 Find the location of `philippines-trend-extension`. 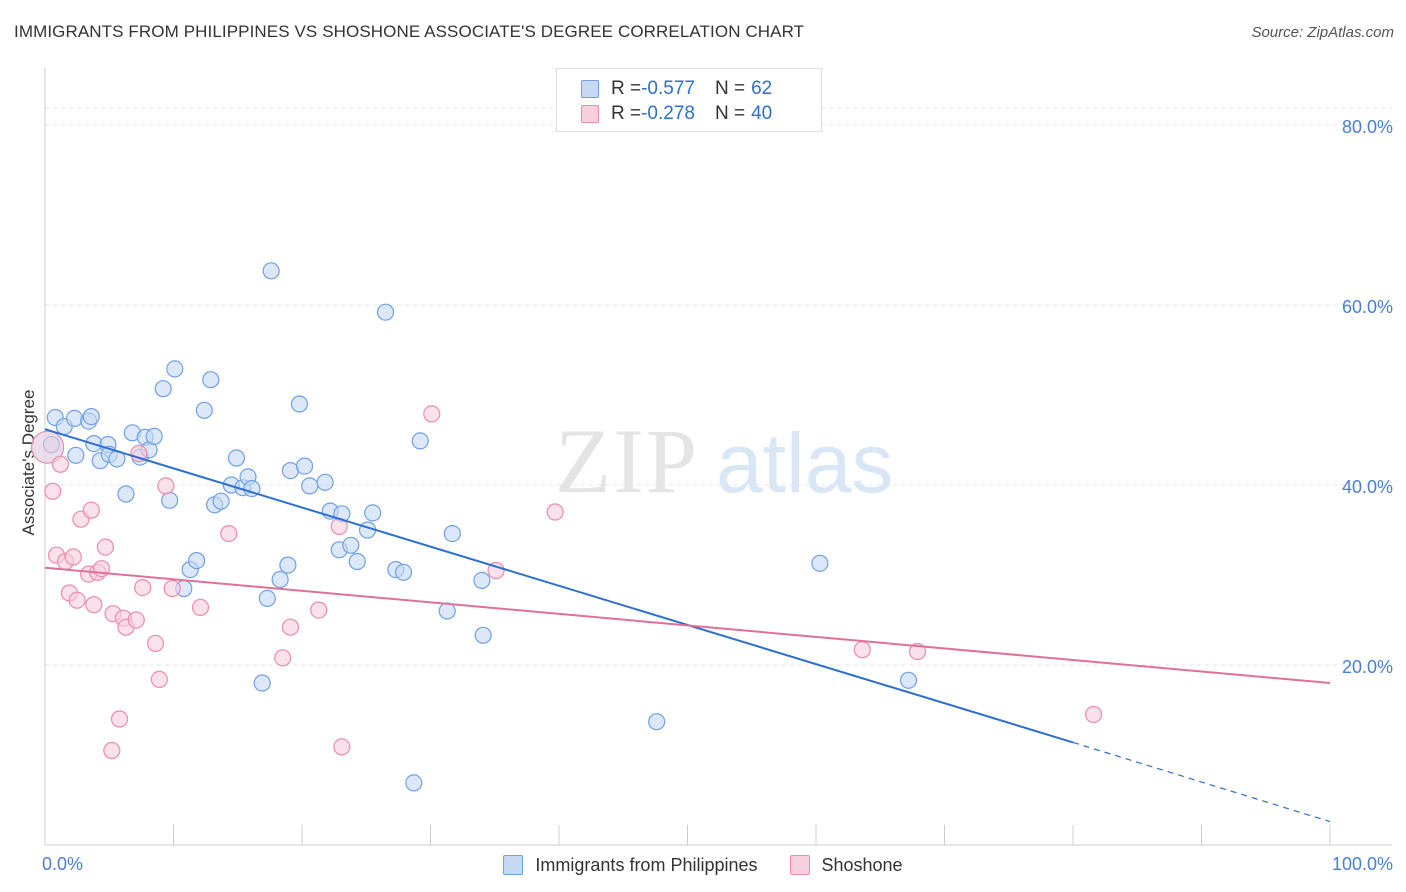

philippines-trend-extension is located at coordinates (1201, 782).